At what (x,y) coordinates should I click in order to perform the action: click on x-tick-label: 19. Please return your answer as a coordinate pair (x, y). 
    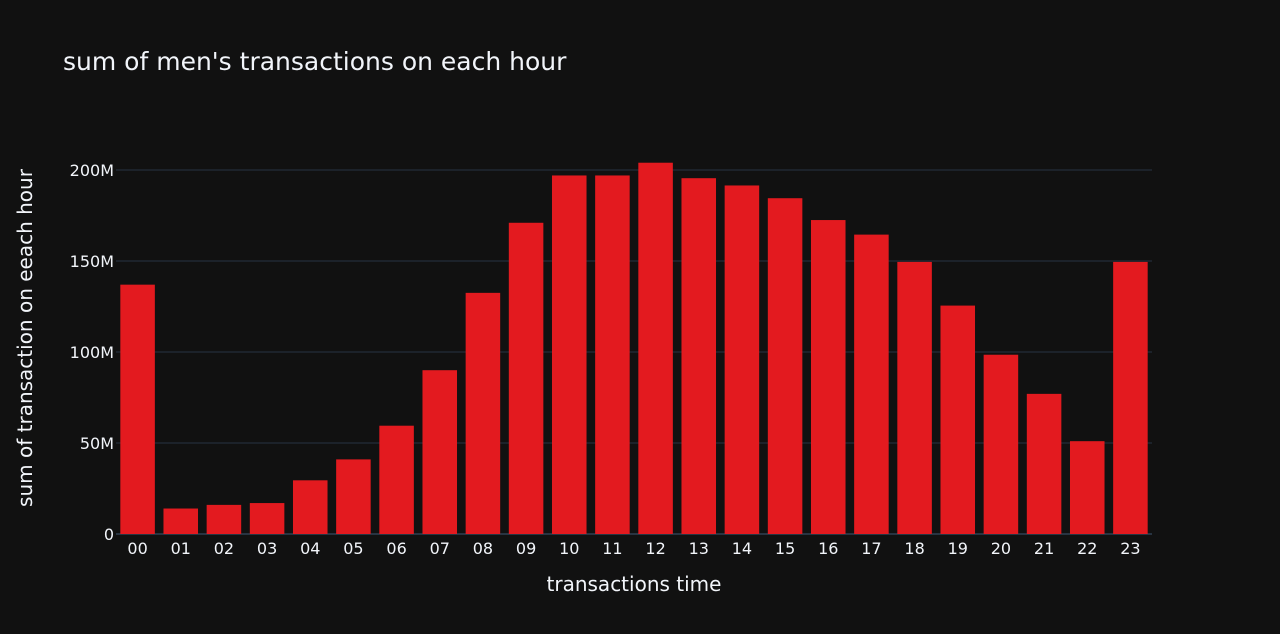
    Looking at the image, I should click on (958, 548).